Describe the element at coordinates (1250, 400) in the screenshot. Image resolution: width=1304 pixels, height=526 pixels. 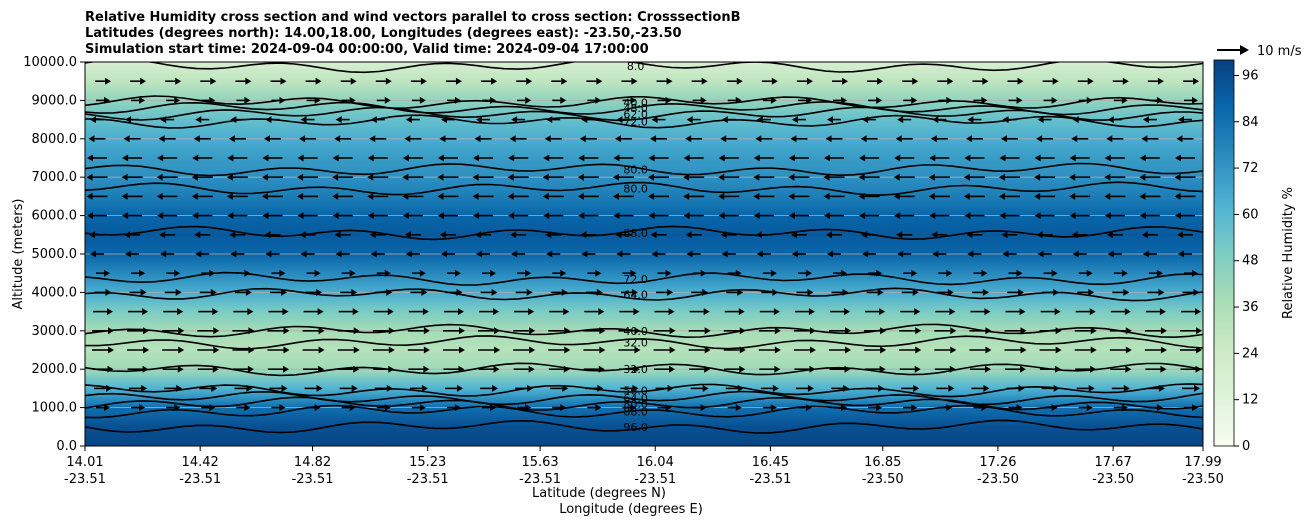
I see `colorbar-tick-label: 12` at that location.